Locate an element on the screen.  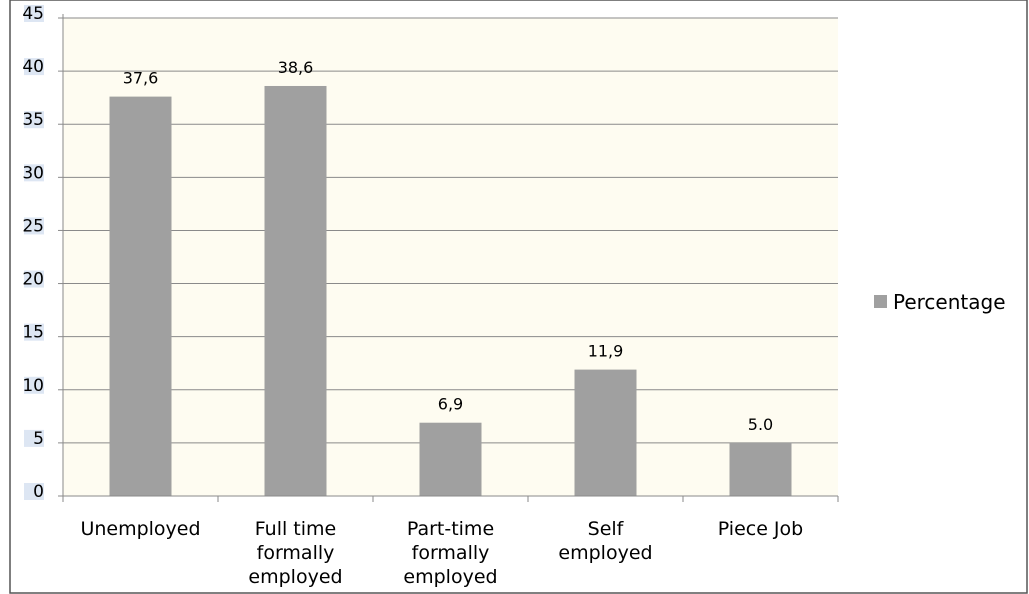
y-tick-label: 30 is located at coordinates (33, 173).